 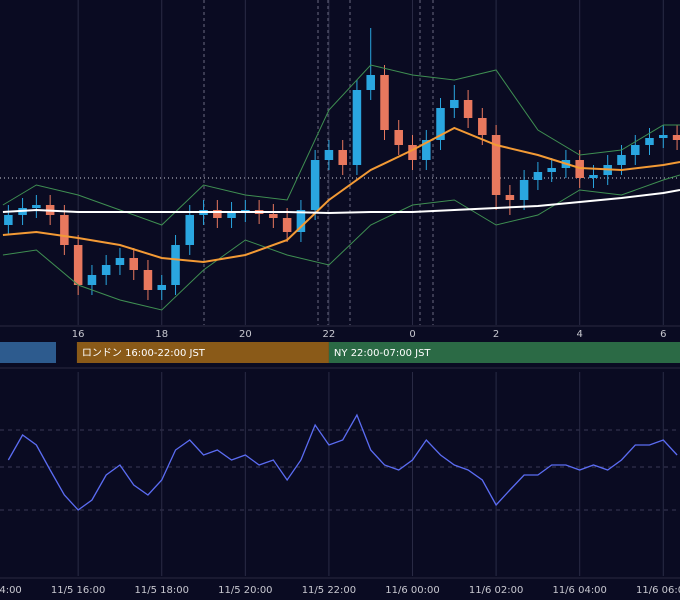 What do you see at coordinates (663, 334) in the screenshot?
I see `x-tick-label: 6` at bounding box center [663, 334].